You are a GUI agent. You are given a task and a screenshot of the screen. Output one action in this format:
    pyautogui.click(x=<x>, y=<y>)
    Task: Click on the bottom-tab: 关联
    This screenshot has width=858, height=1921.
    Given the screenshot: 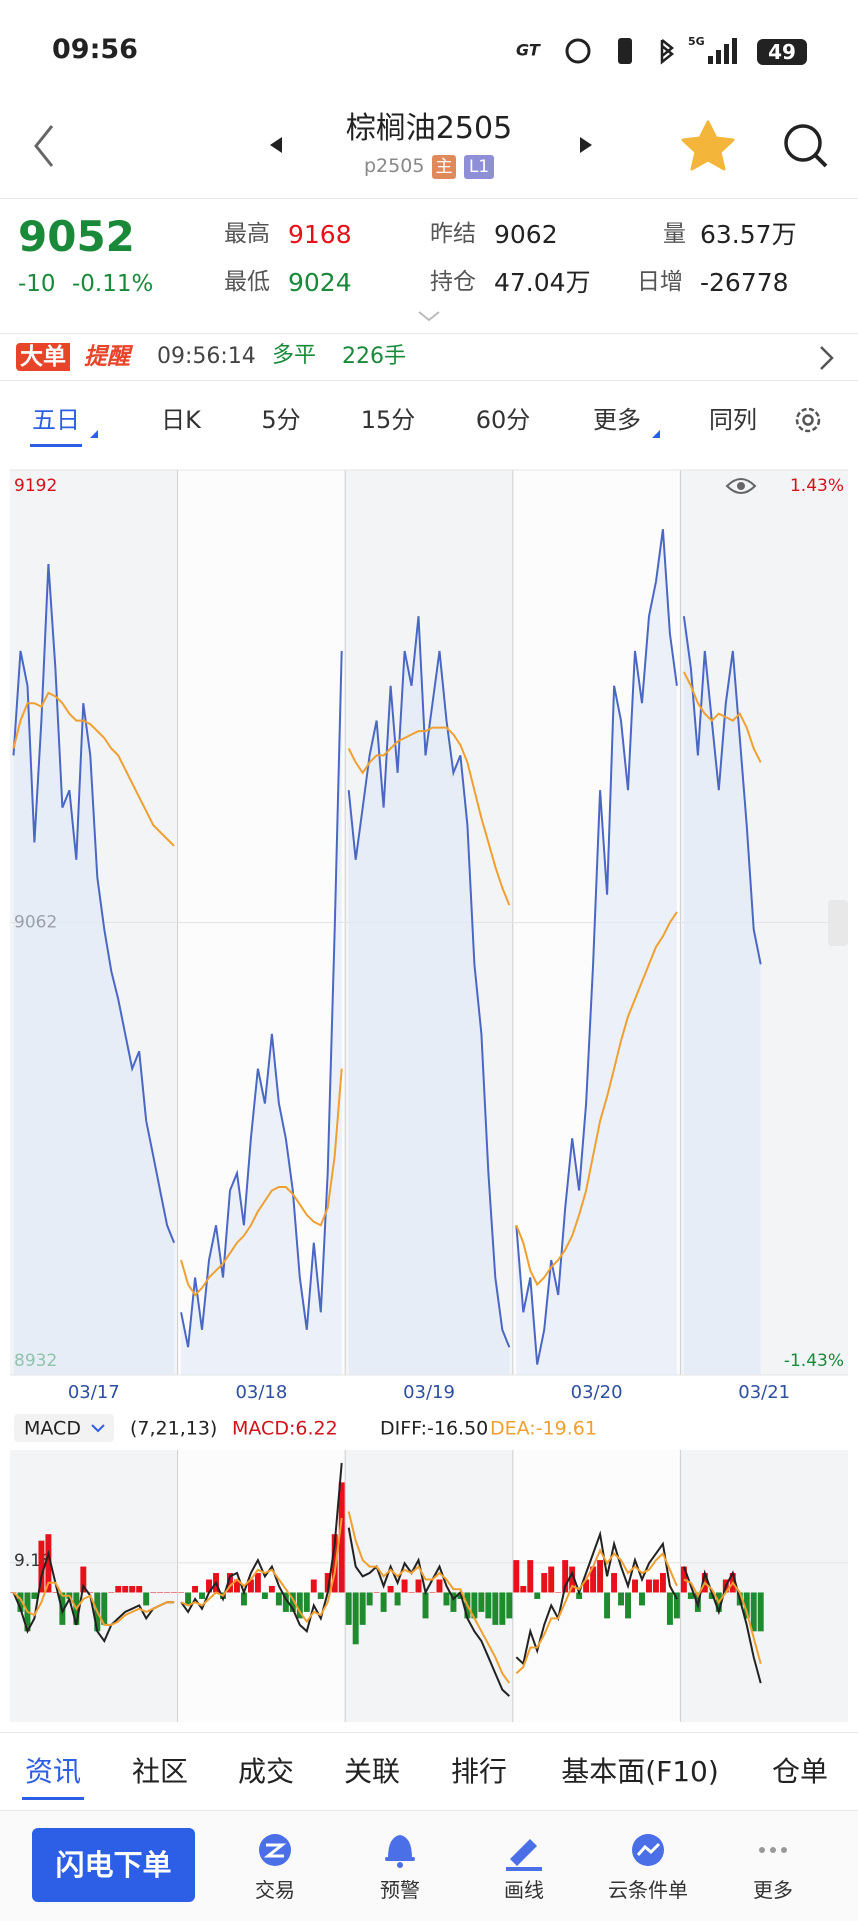 What is the action you would take?
    pyautogui.click(x=371, y=1771)
    